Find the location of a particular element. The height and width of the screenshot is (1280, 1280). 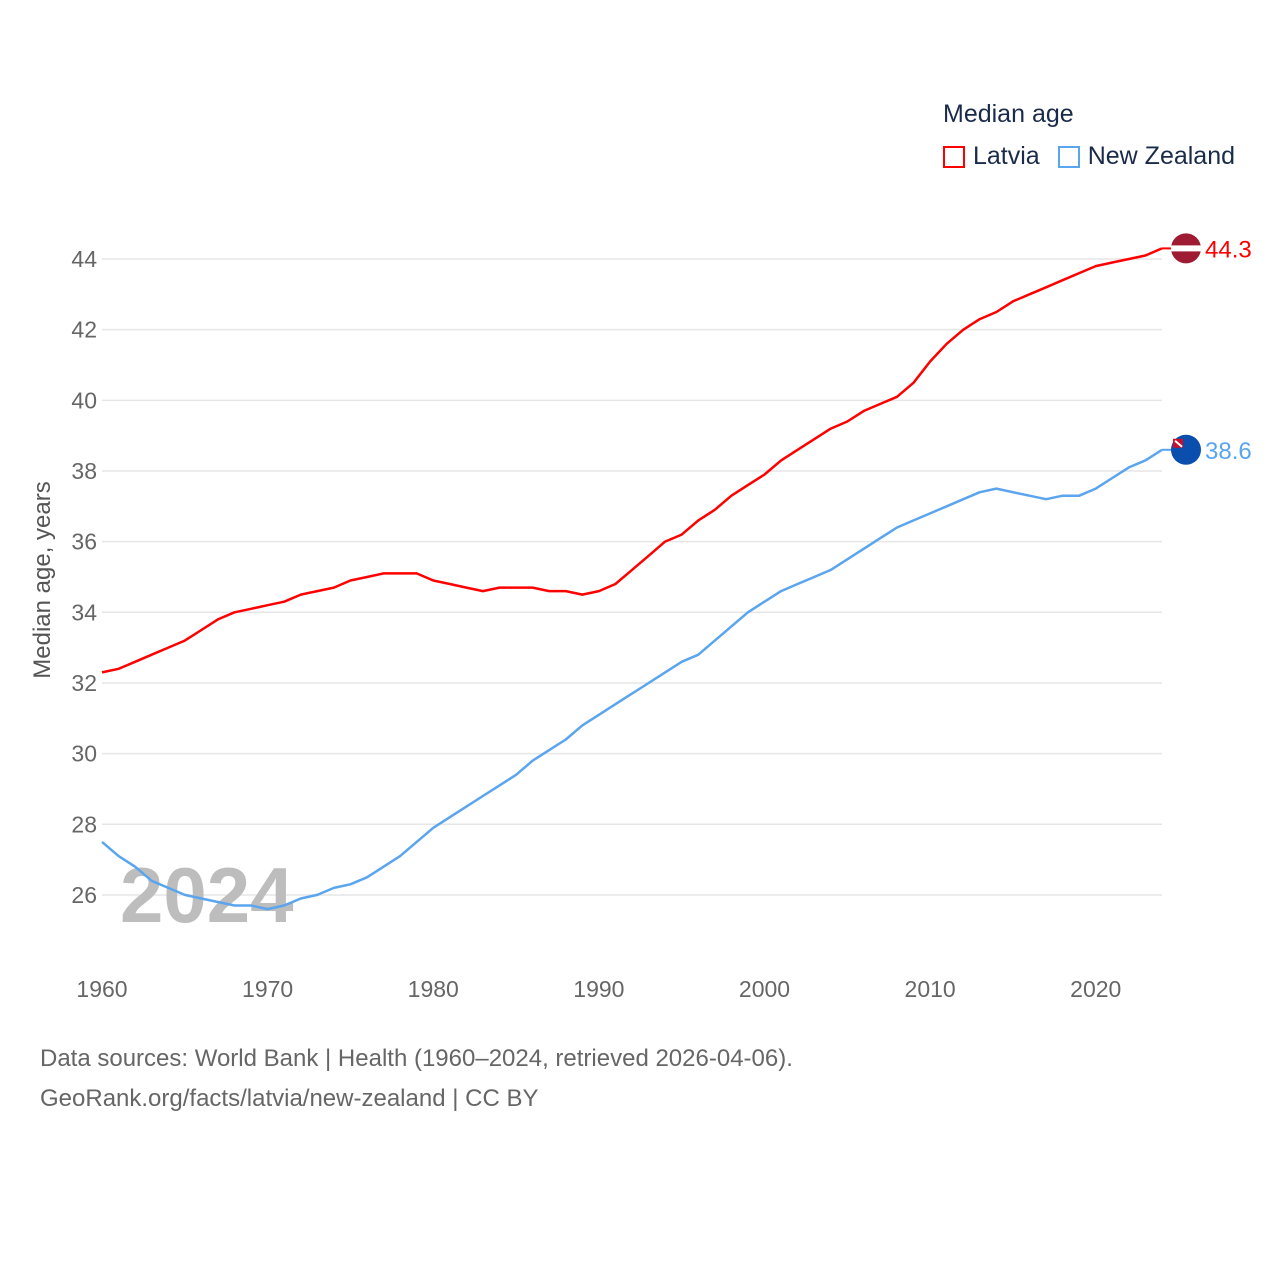

legend: Latvia New Zealand is located at coordinates (1098, 156).